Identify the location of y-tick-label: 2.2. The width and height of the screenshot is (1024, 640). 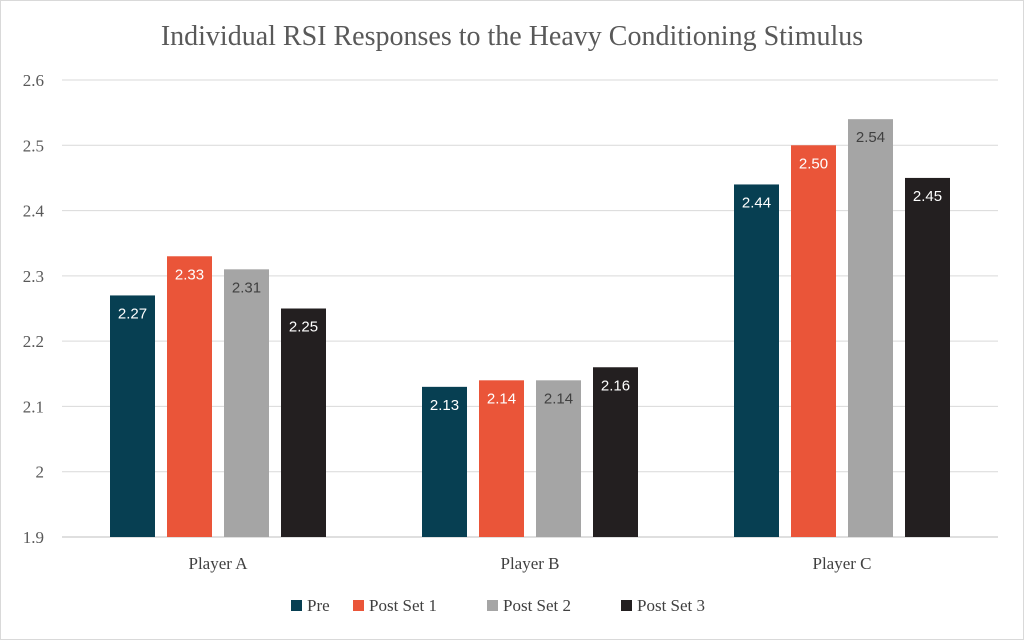
(33, 341).